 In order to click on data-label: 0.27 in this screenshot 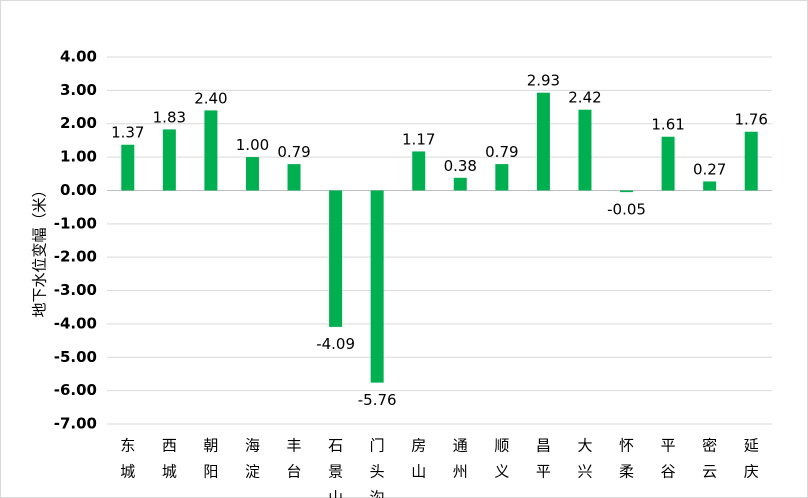, I will do `click(709, 169)`.